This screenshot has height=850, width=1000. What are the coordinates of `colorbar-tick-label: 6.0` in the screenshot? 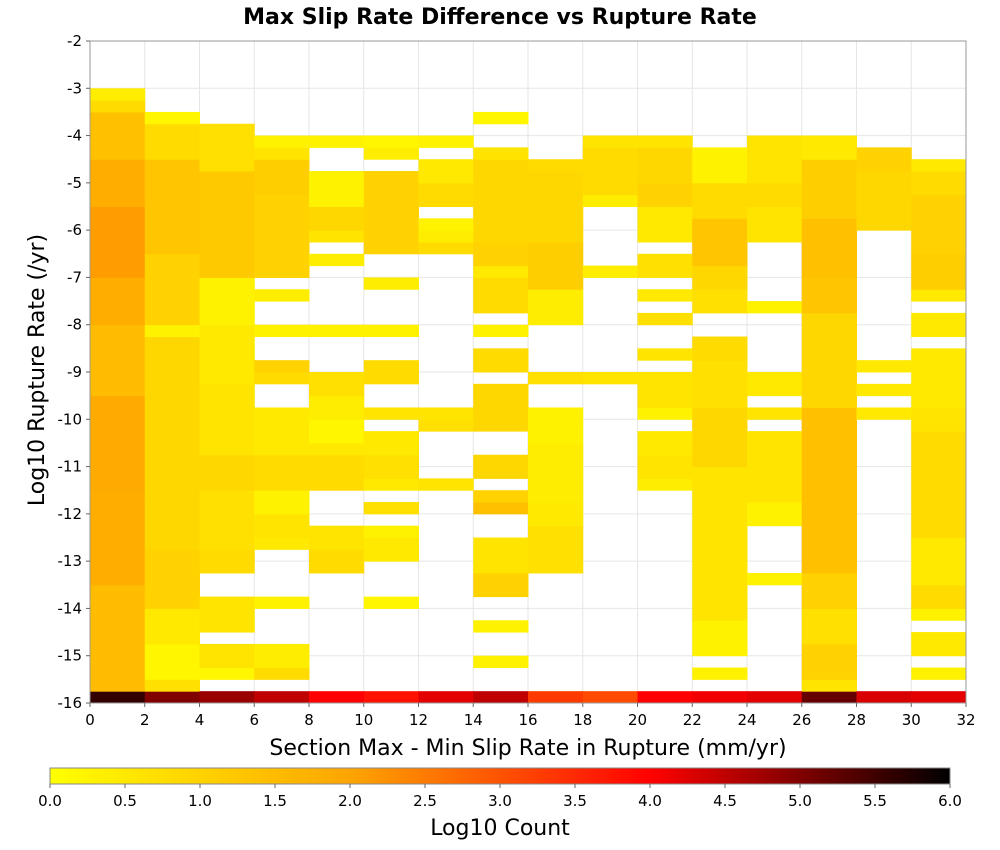 It's located at (950, 801).